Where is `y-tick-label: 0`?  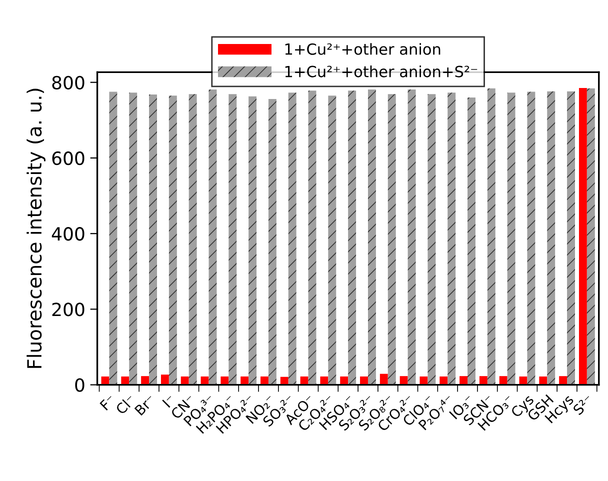
y-tick-label: 0 is located at coordinates (79, 385).